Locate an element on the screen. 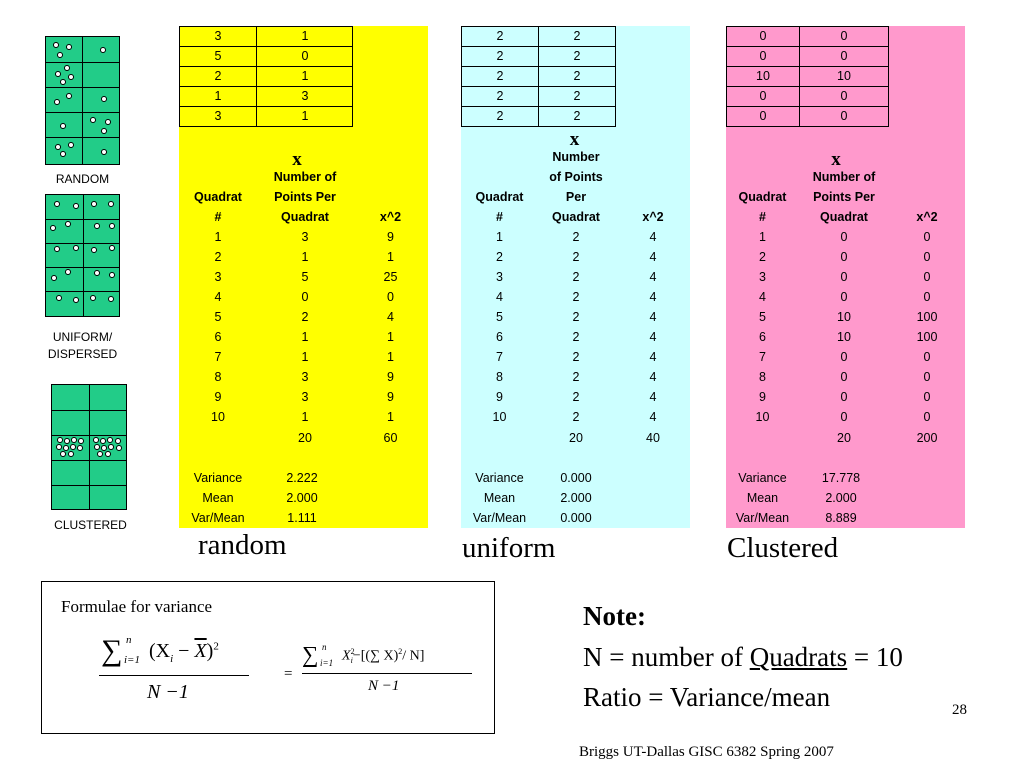 Image resolution: width=1024 pixels, height=768 pixels. quadrats-link: Quadrats is located at coordinates (798, 657).